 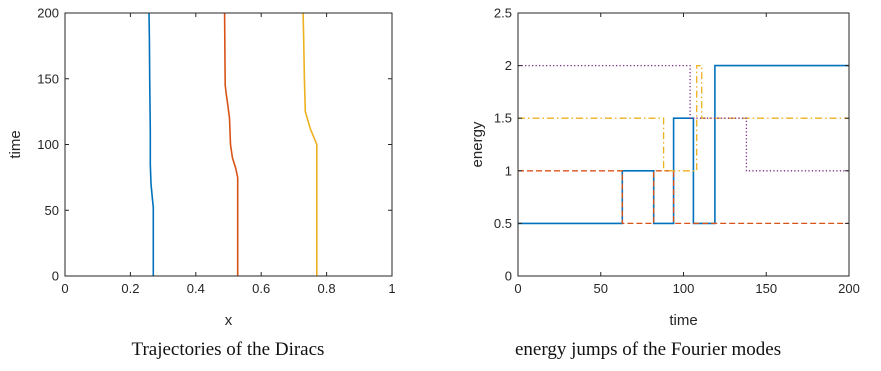 I want to click on x-tick-label: 100, so click(x=684, y=288).